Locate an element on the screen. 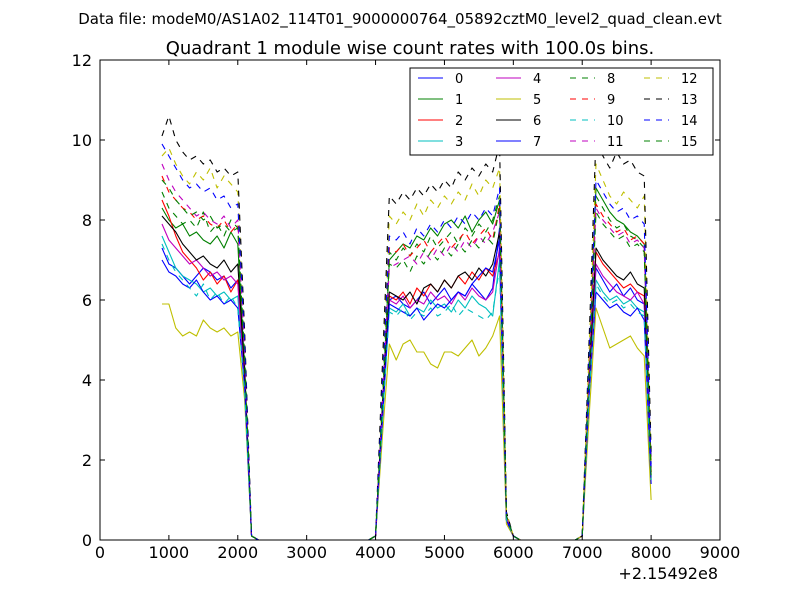 The width and height of the screenshot is (800, 600). legend-label-7: 7 is located at coordinates (537, 142).